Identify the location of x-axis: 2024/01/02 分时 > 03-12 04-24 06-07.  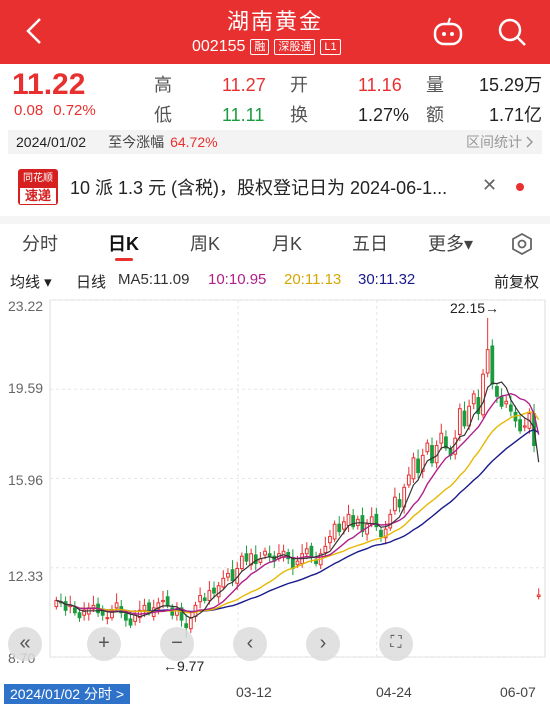
(275, 696).